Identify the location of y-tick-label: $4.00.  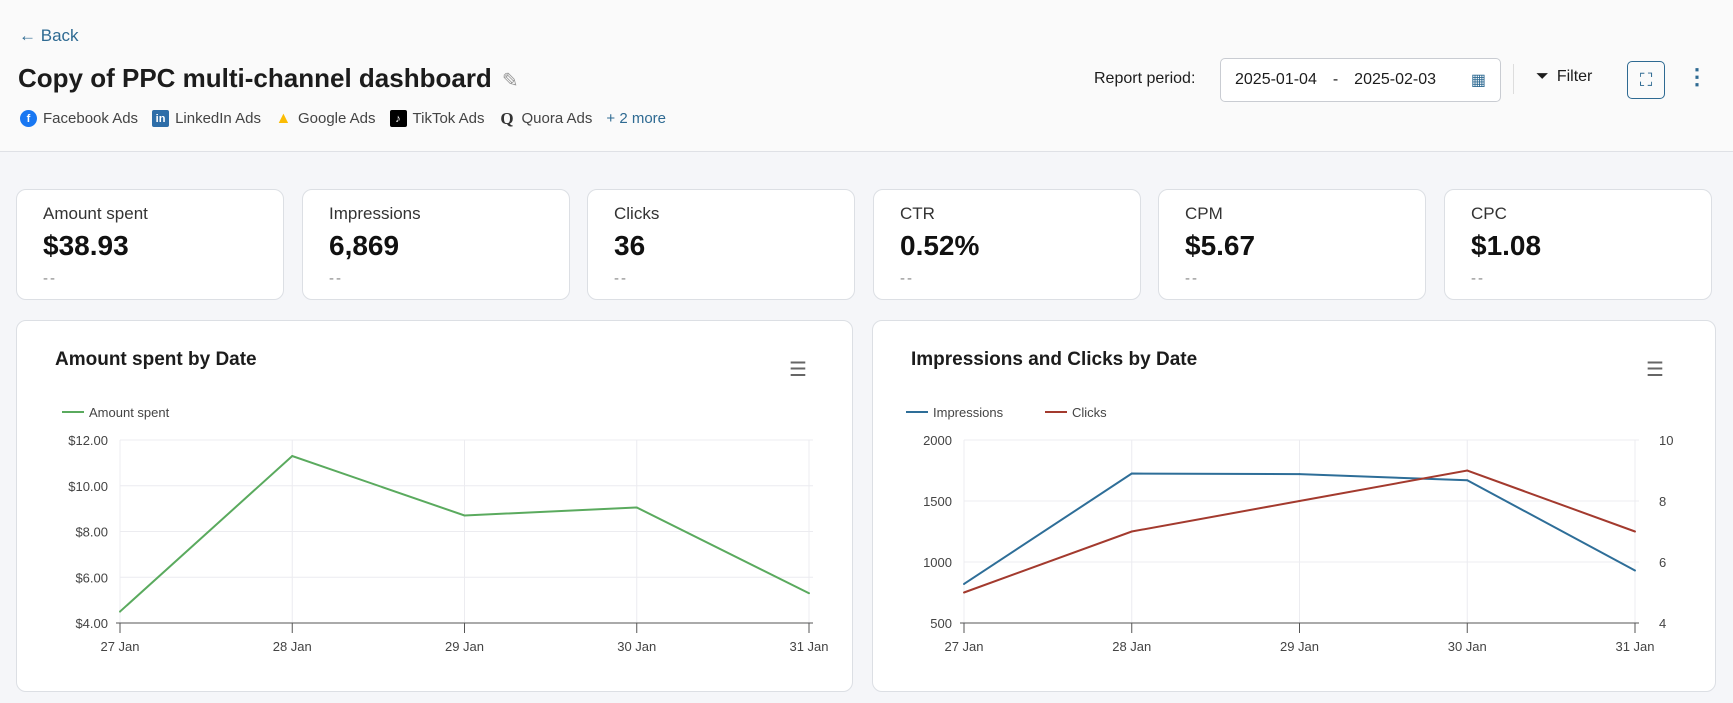
(91, 623).